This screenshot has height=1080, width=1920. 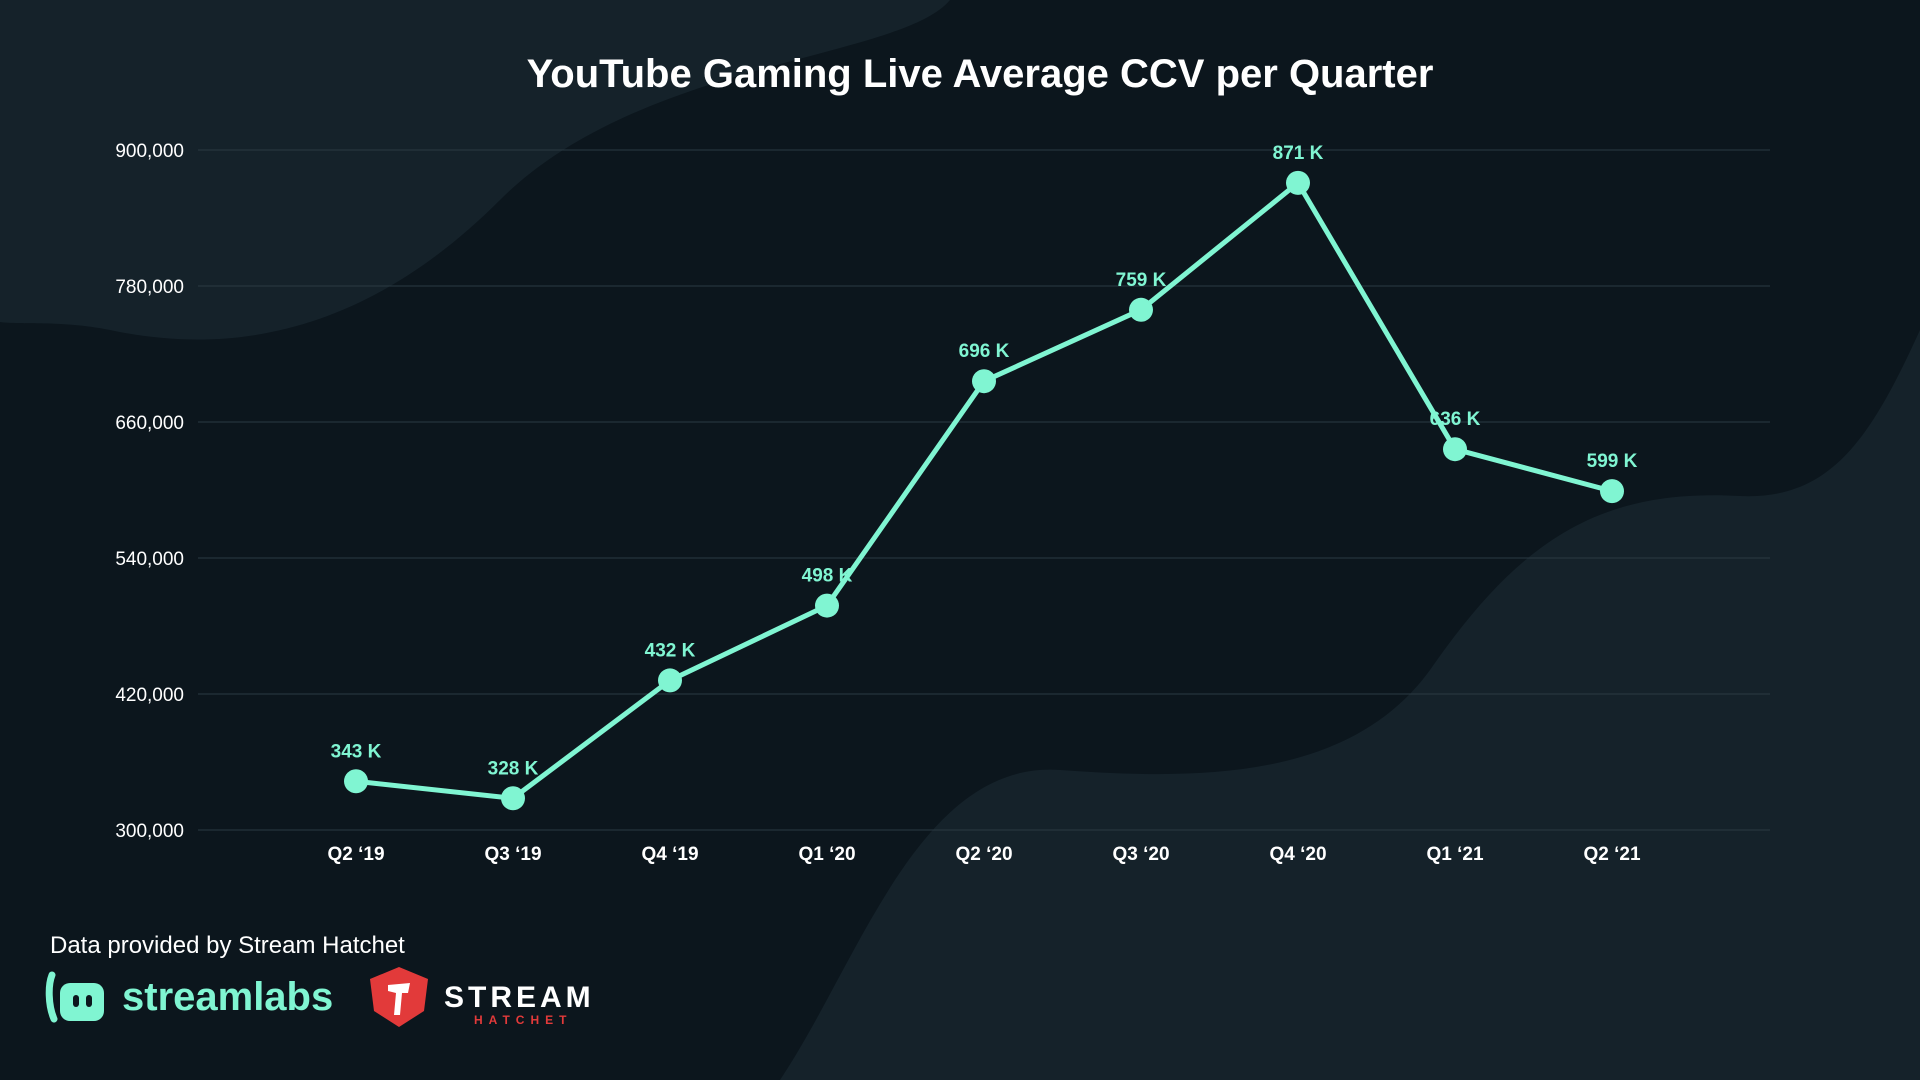 I want to click on x-tick-label-6: Q4 ‘20, so click(x=1297, y=854).